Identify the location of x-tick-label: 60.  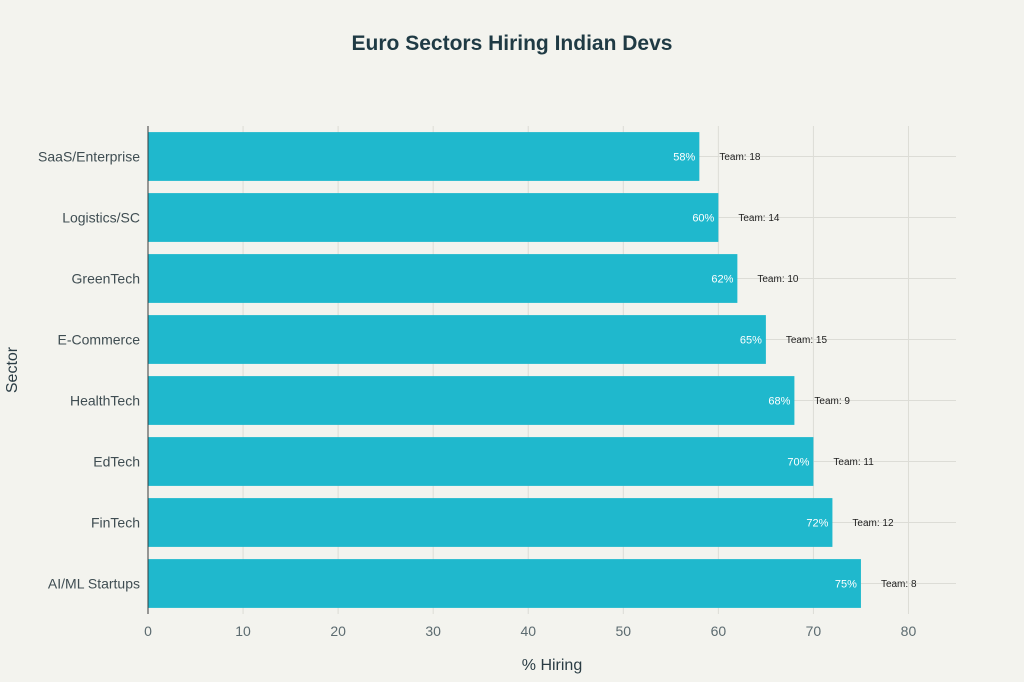
(719, 631).